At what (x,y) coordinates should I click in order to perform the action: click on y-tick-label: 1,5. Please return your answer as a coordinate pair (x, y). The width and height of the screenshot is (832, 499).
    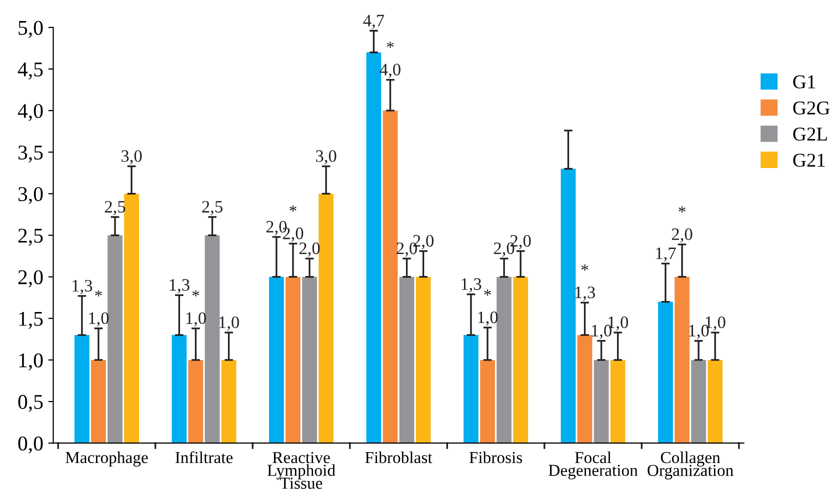
    Looking at the image, I should click on (31, 320).